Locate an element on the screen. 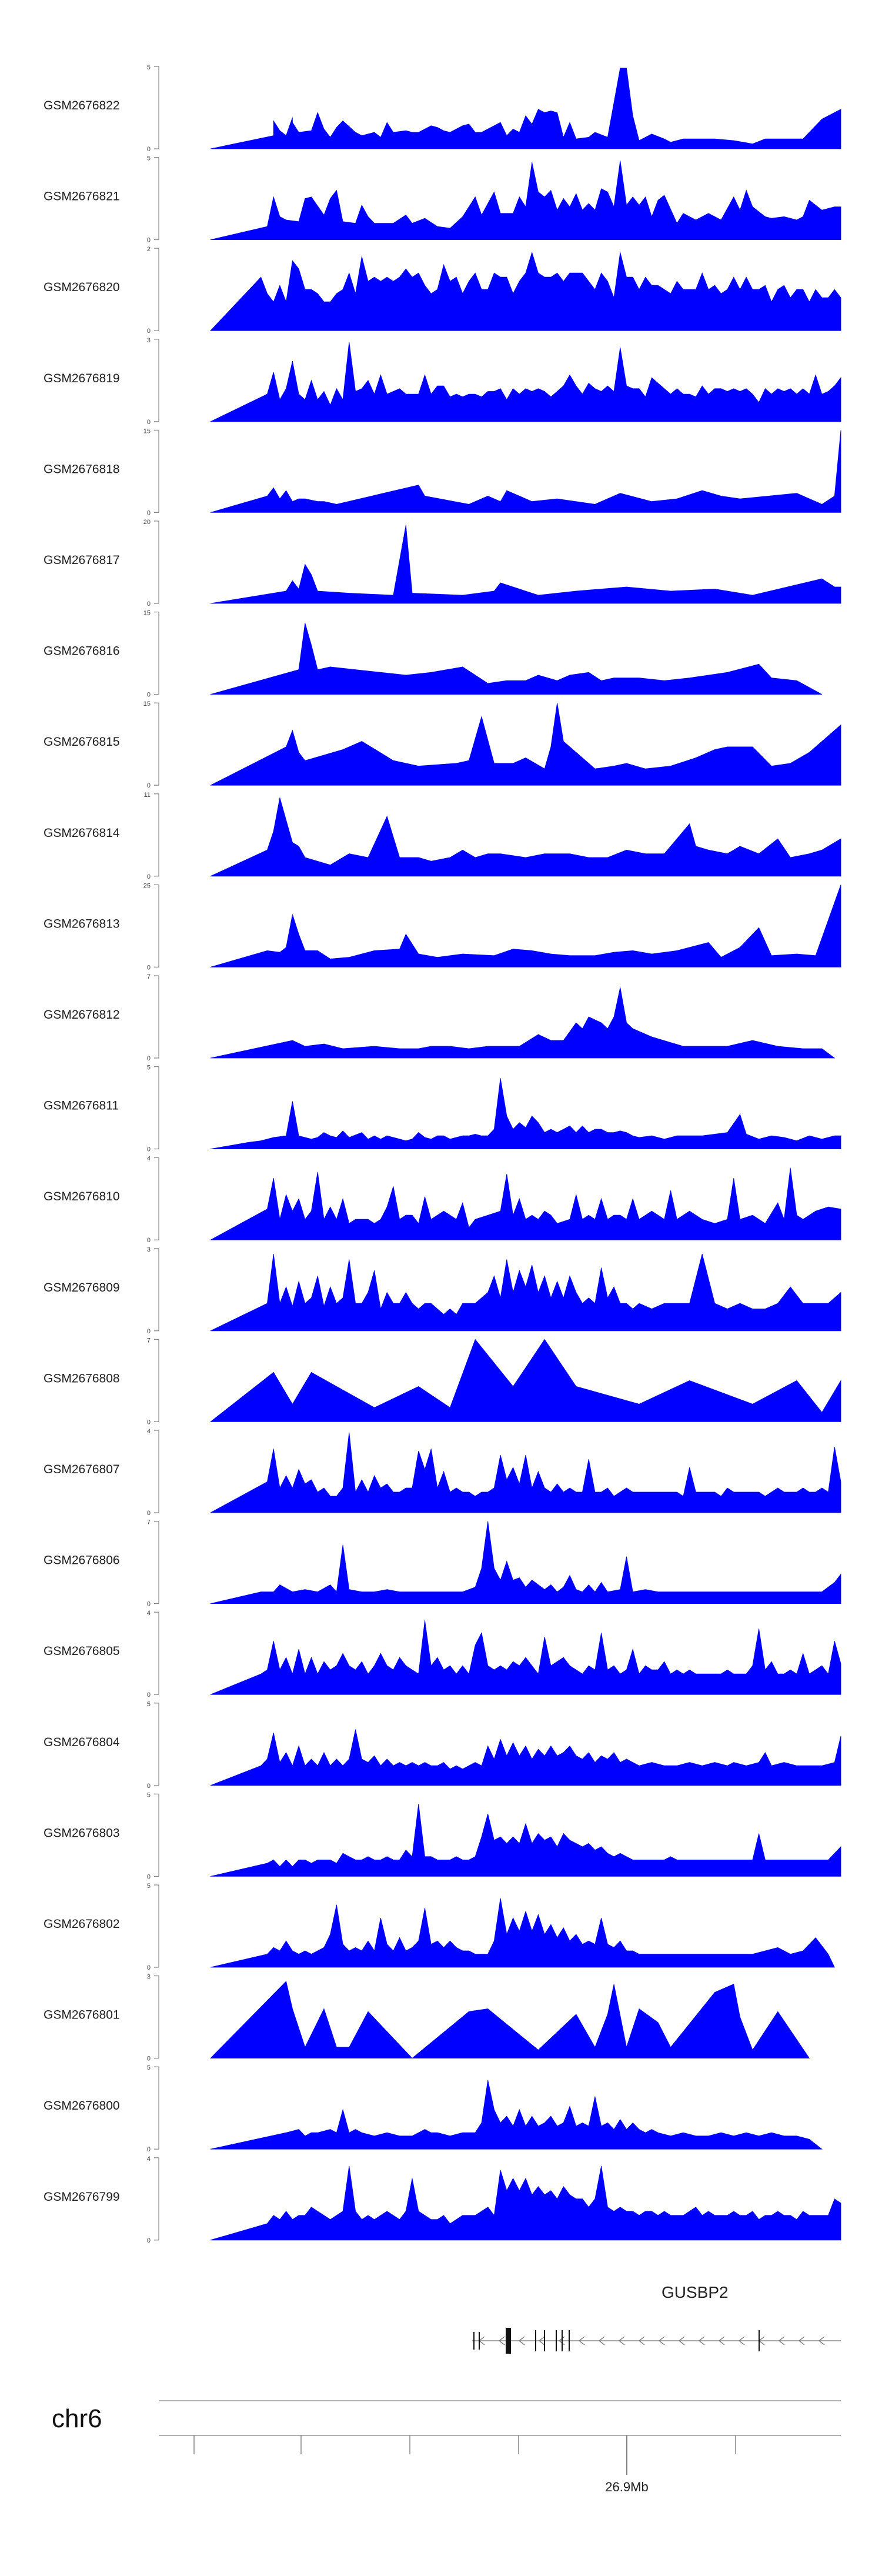 Image resolution: width=882 pixels, height=2576 pixels. track-GSM2676816: GSM2676816 15 0 is located at coordinates (433, 654).